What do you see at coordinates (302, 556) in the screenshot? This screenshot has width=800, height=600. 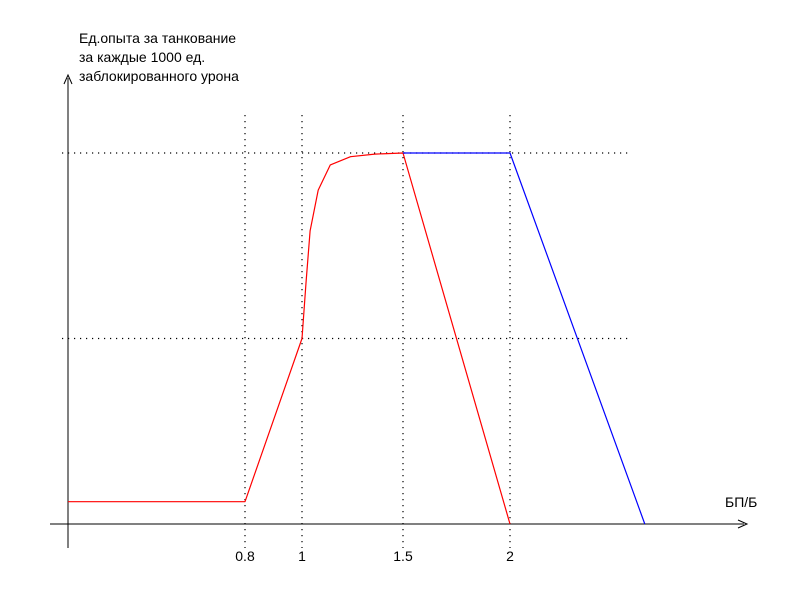 I see `x-tick-label: 1` at bounding box center [302, 556].